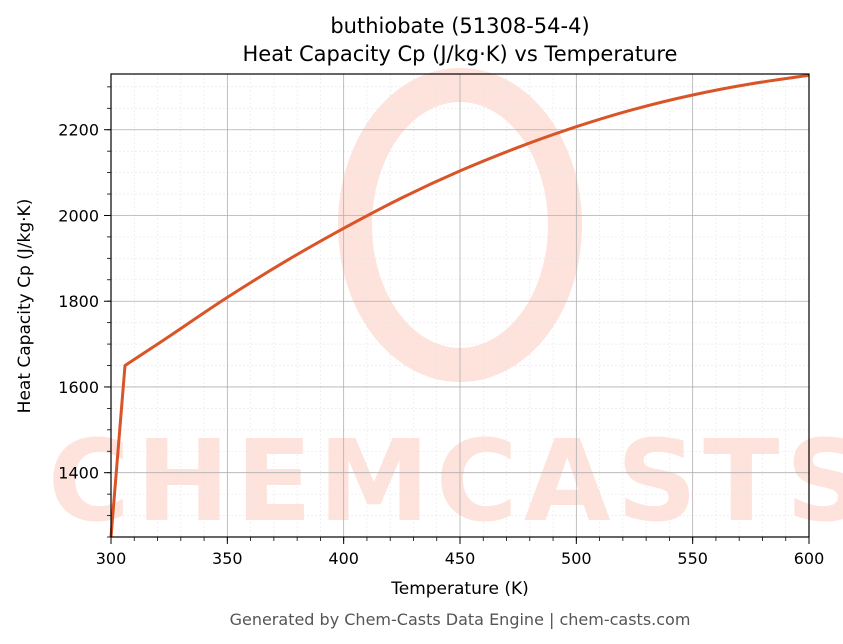 This screenshot has width=843, height=644. Describe the element at coordinates (84, 312) in the screenshot. I see `y-axis-ticks: 1400 1600 1800 2000 2200` at that location.